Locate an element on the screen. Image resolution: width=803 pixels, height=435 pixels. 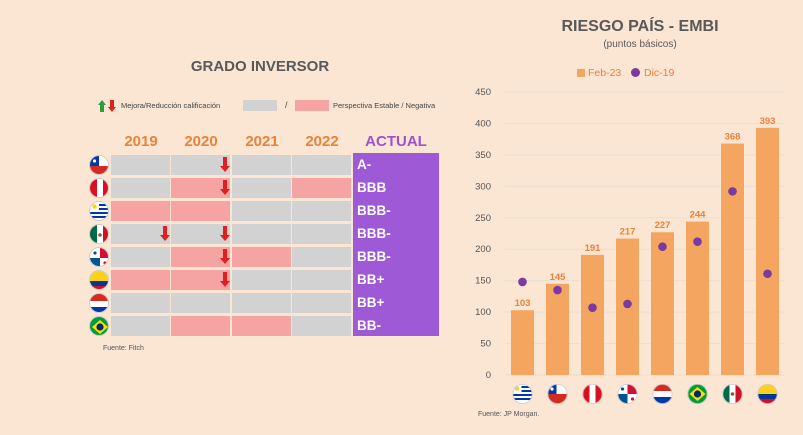
y-tick-label: 50 is located at coordinates (485, 344).